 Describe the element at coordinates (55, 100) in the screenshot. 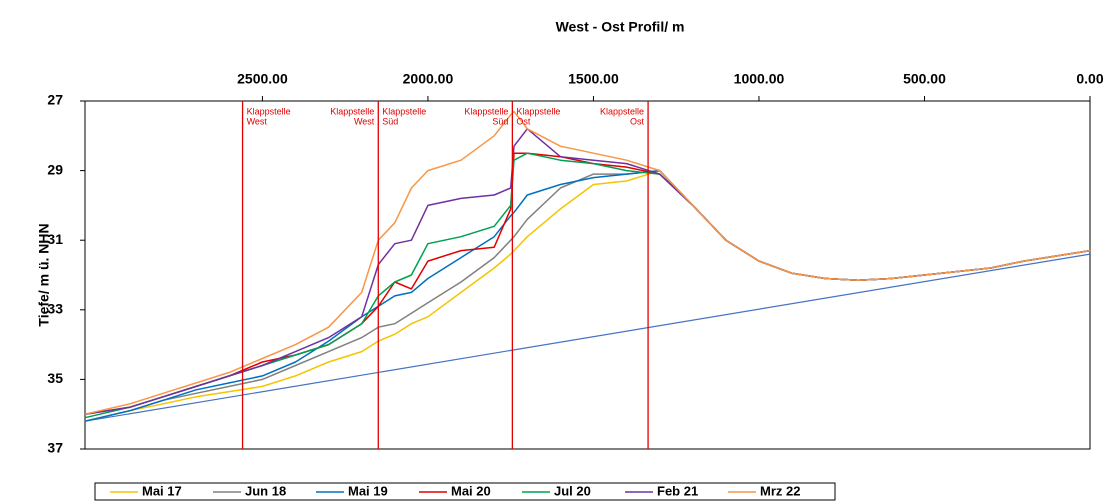

I see `y-tick-label: 27` at that location.